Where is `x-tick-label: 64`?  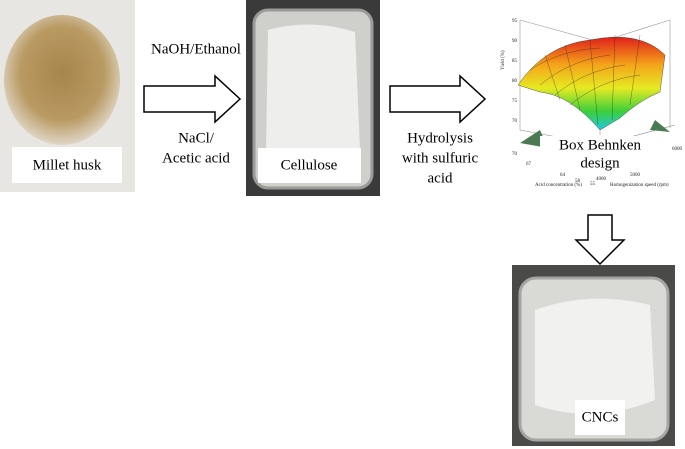
x-tick-label: 64 is located at coordinates (563, 175).